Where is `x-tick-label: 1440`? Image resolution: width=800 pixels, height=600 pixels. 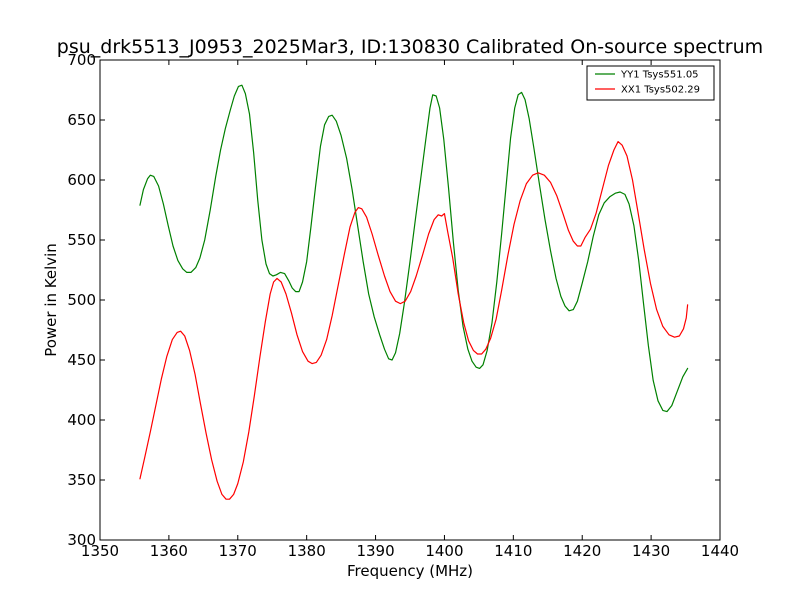
x-tick-label: 1440 is located at coordinates (720, 551).